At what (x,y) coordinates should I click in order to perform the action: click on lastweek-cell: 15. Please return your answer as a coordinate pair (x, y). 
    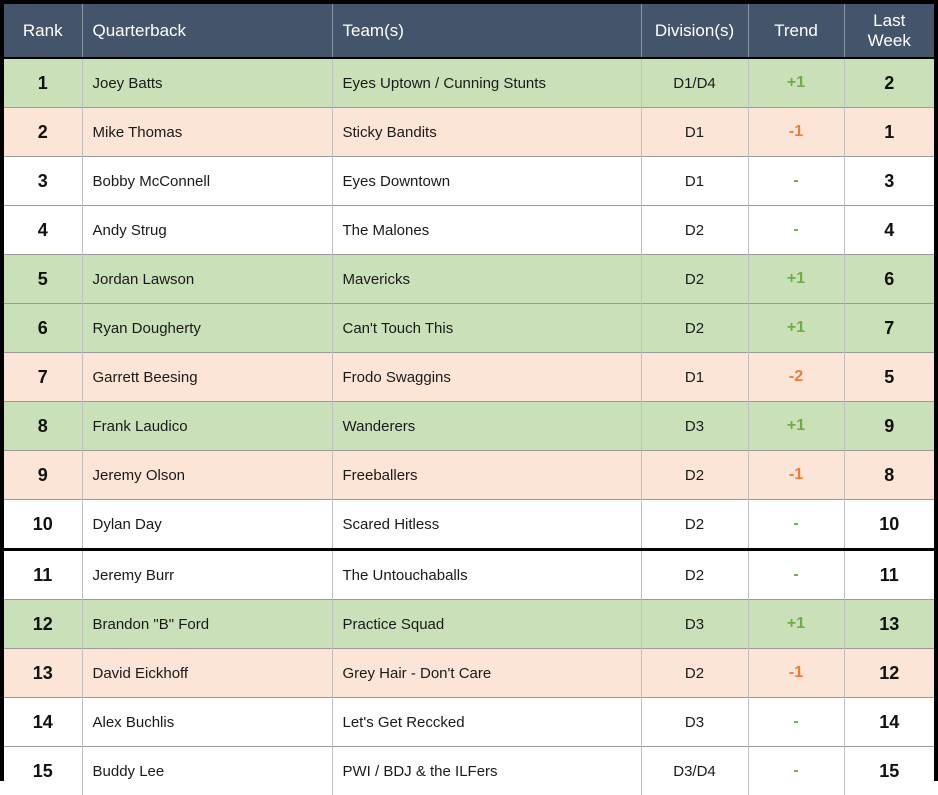
    Looking at the image, I should click on (889, 771).